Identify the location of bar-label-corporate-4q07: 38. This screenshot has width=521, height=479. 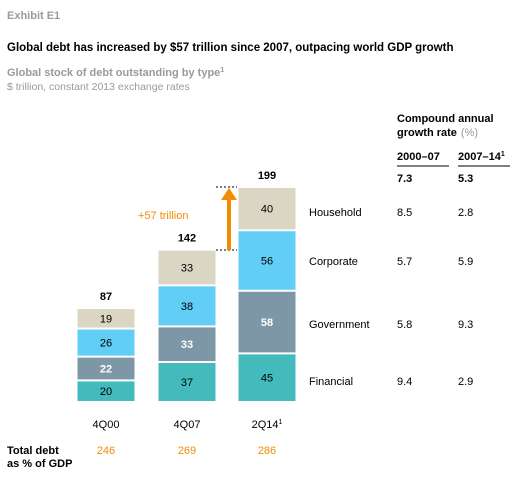
(187, 307).